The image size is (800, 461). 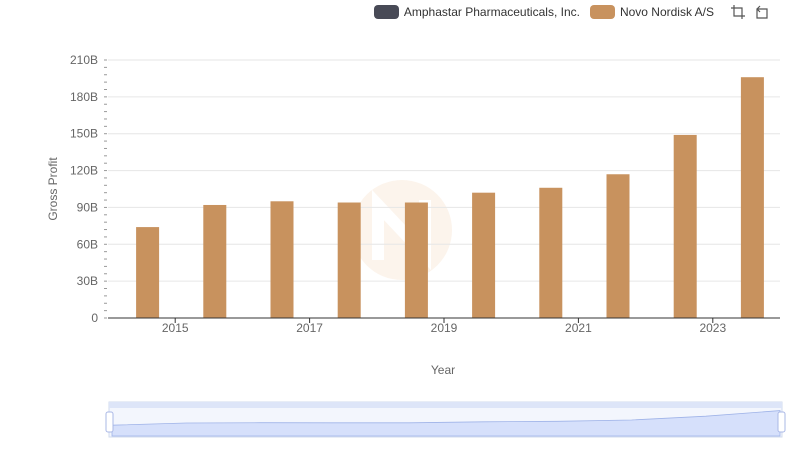 I want to click on x-axis: 2015 2017 2019 2021 2023, so click(x=444, y=326).